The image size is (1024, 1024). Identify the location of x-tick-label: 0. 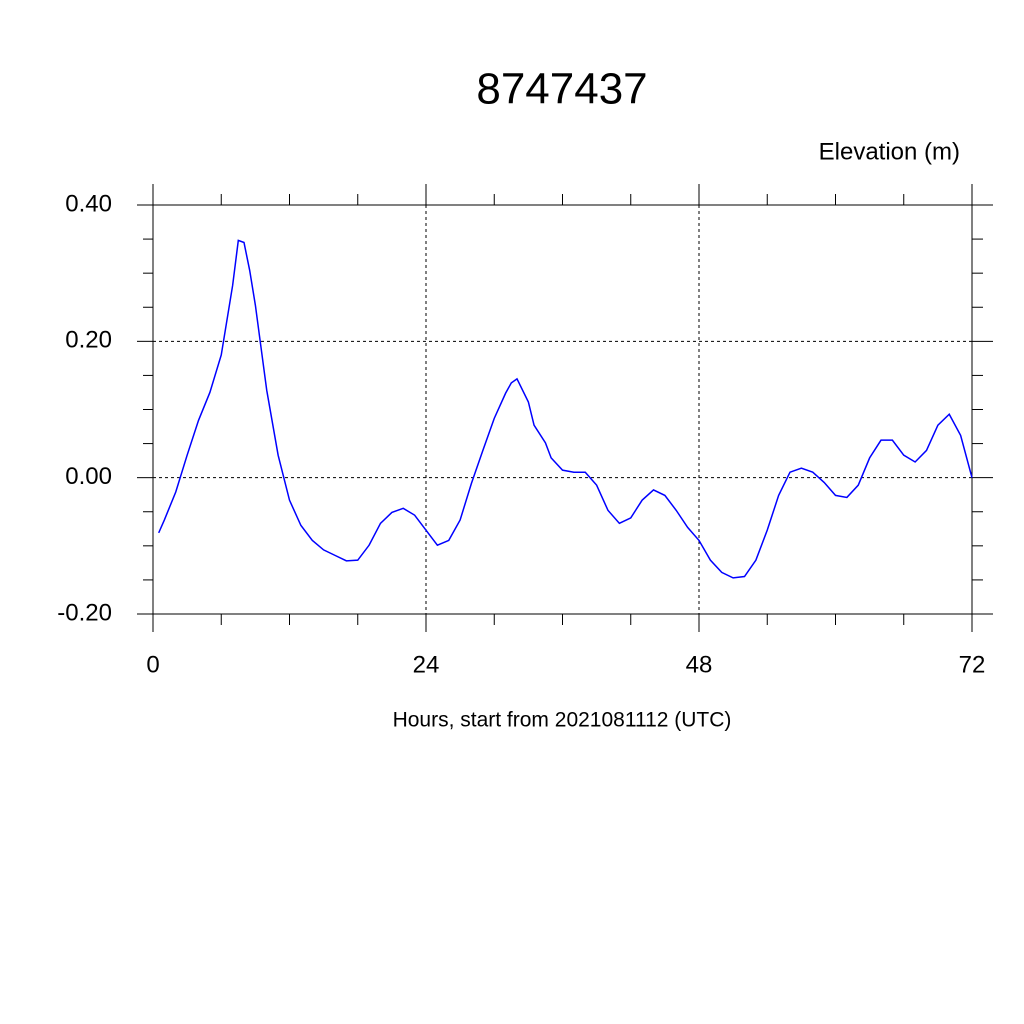
(152, 664).